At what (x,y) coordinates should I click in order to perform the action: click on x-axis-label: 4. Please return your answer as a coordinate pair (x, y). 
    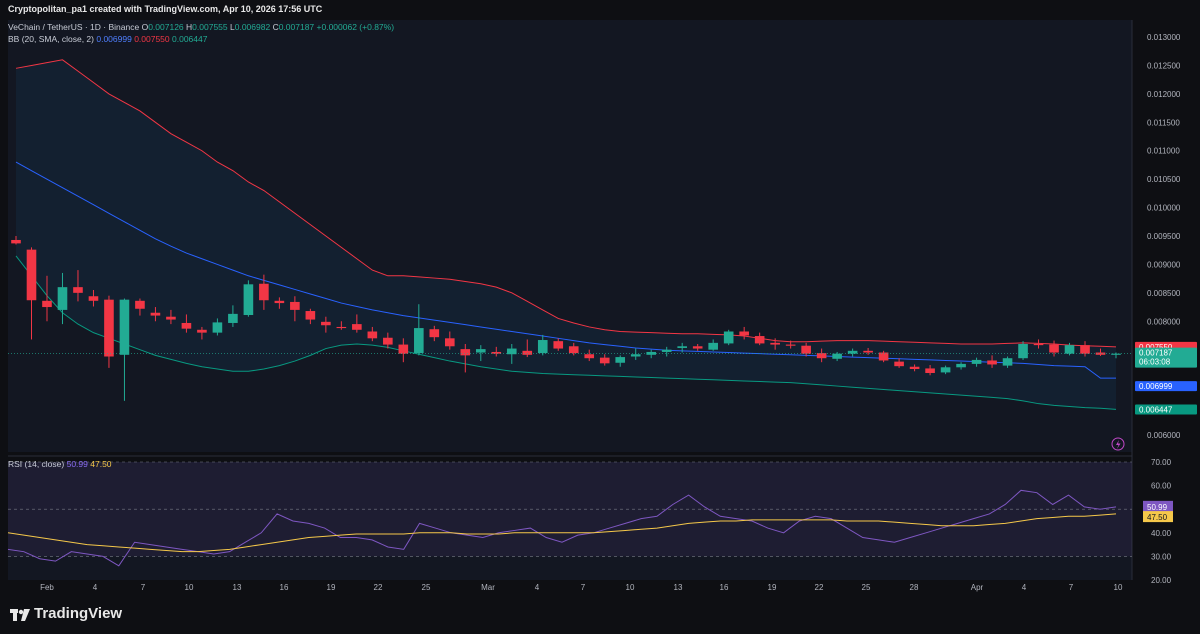
    Looking at the image, I should click on (95, 587).